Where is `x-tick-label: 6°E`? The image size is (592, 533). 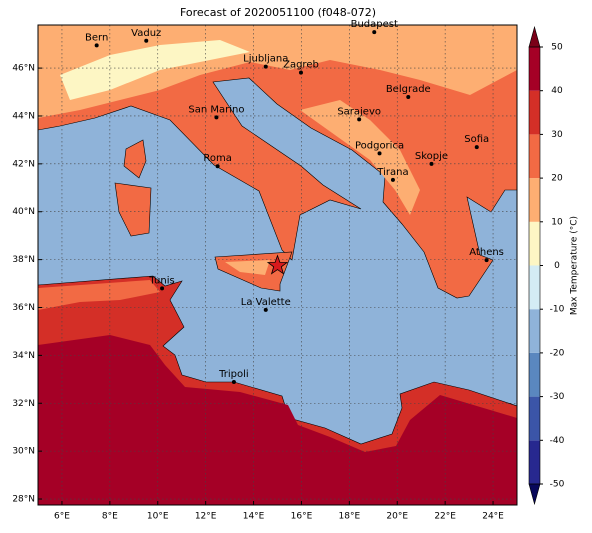 x-tick-label: 6°E is located at coordinates (62, 517).